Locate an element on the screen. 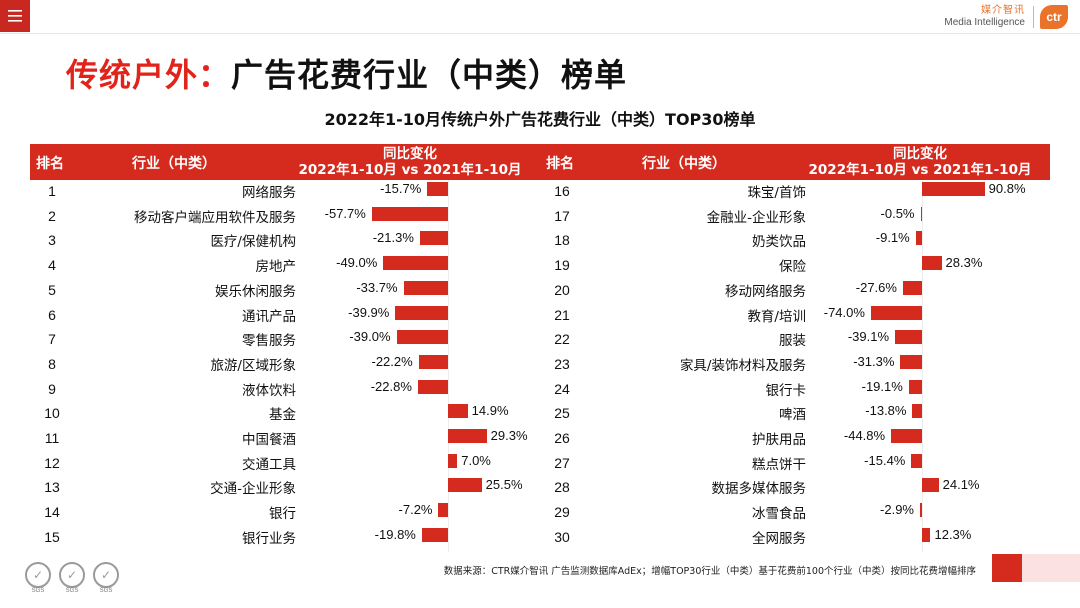 The image size is (1080, 608). table-row: 6 通讯产品 -39.9% is located at coordinates (285, 316).